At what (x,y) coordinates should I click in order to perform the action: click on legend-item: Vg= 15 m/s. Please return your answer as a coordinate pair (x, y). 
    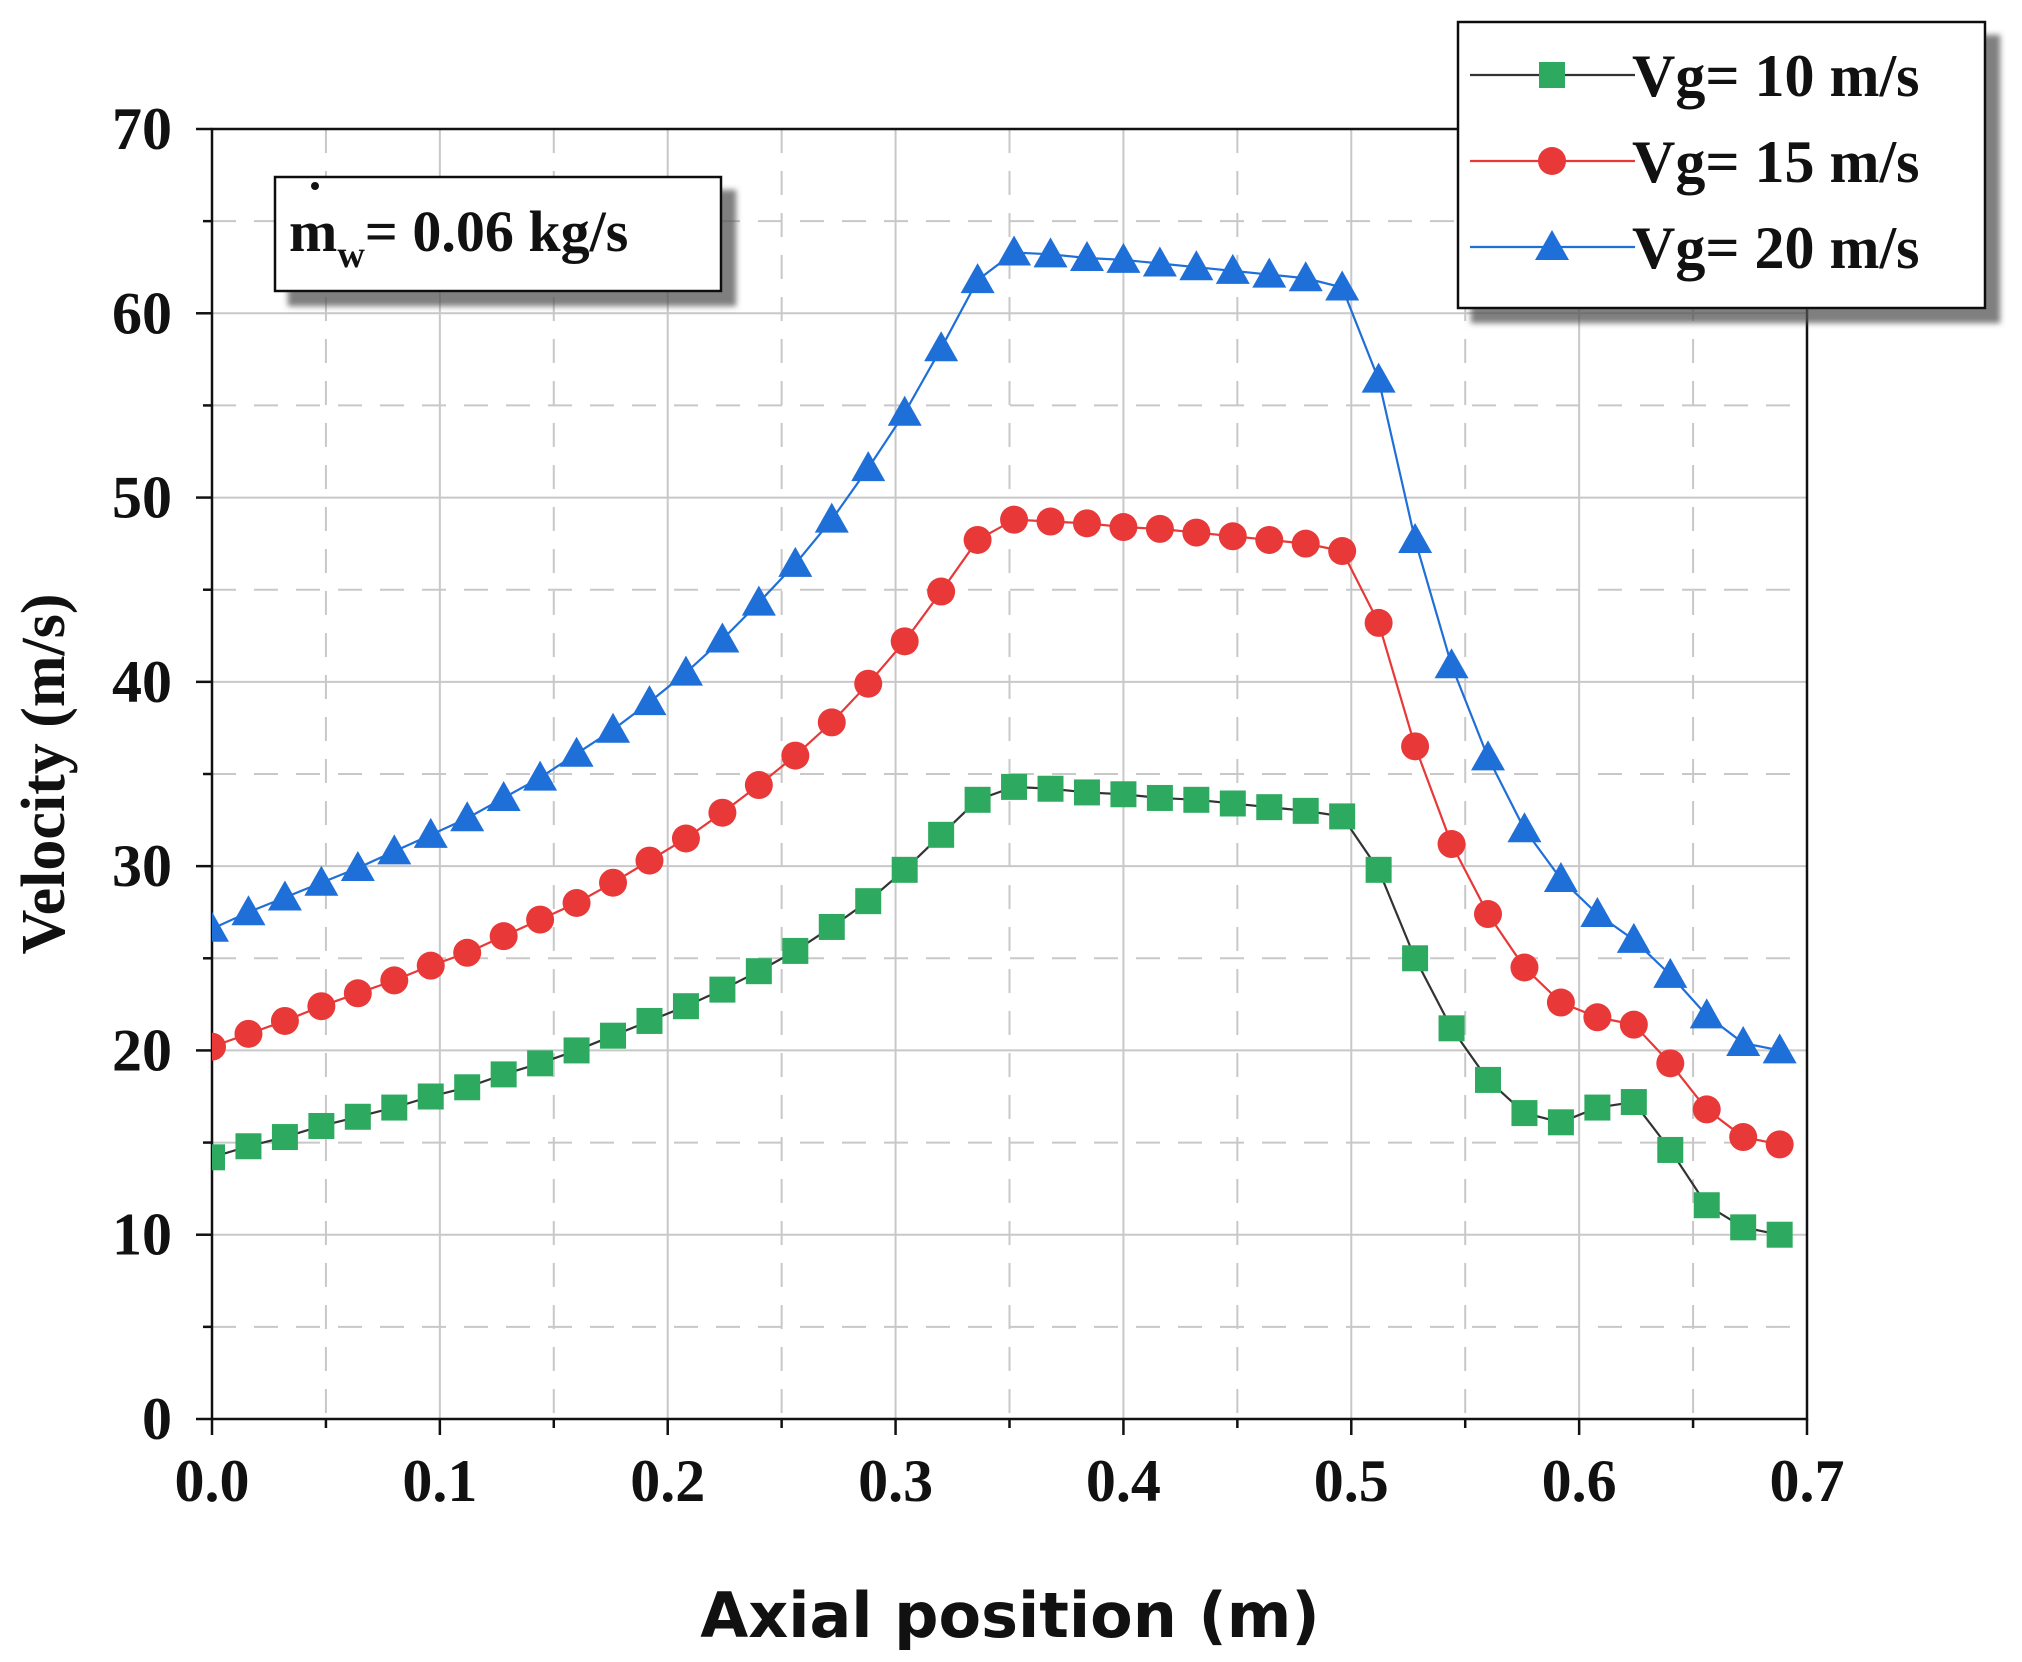
    Looking at the image, I should click on (1695, 162).